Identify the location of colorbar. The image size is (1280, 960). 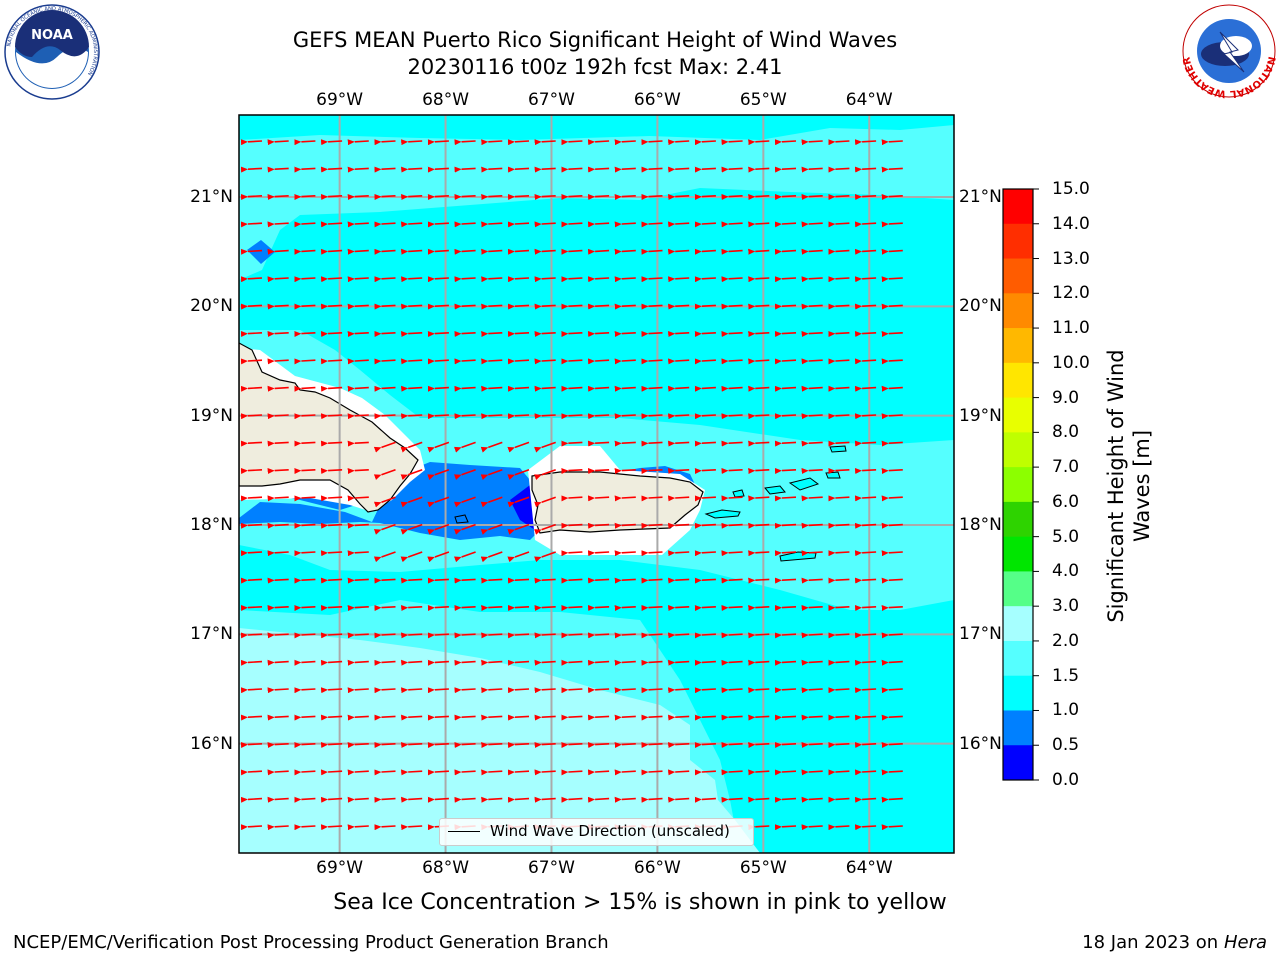
(1021, 484).